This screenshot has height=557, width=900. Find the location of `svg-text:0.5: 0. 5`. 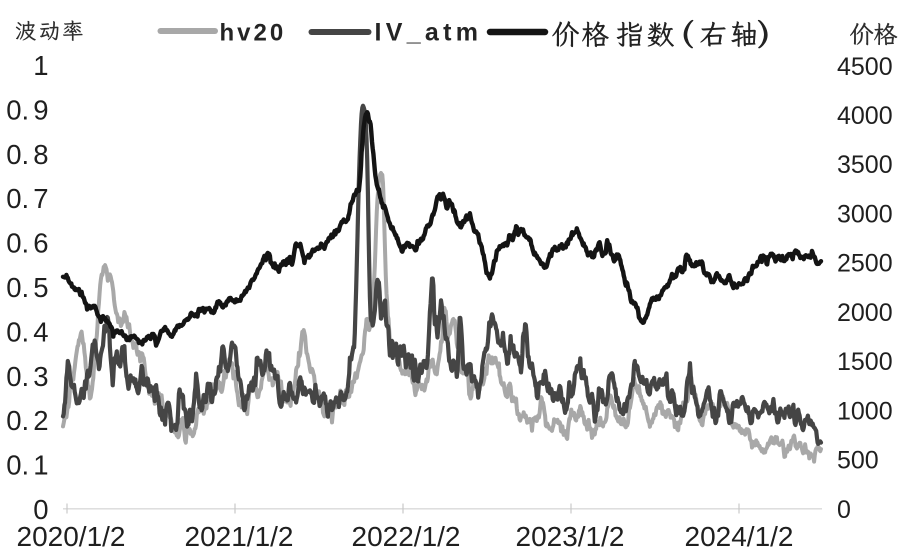

svg-text:0.5: 0. 5 is located at coordinates (27, 287).